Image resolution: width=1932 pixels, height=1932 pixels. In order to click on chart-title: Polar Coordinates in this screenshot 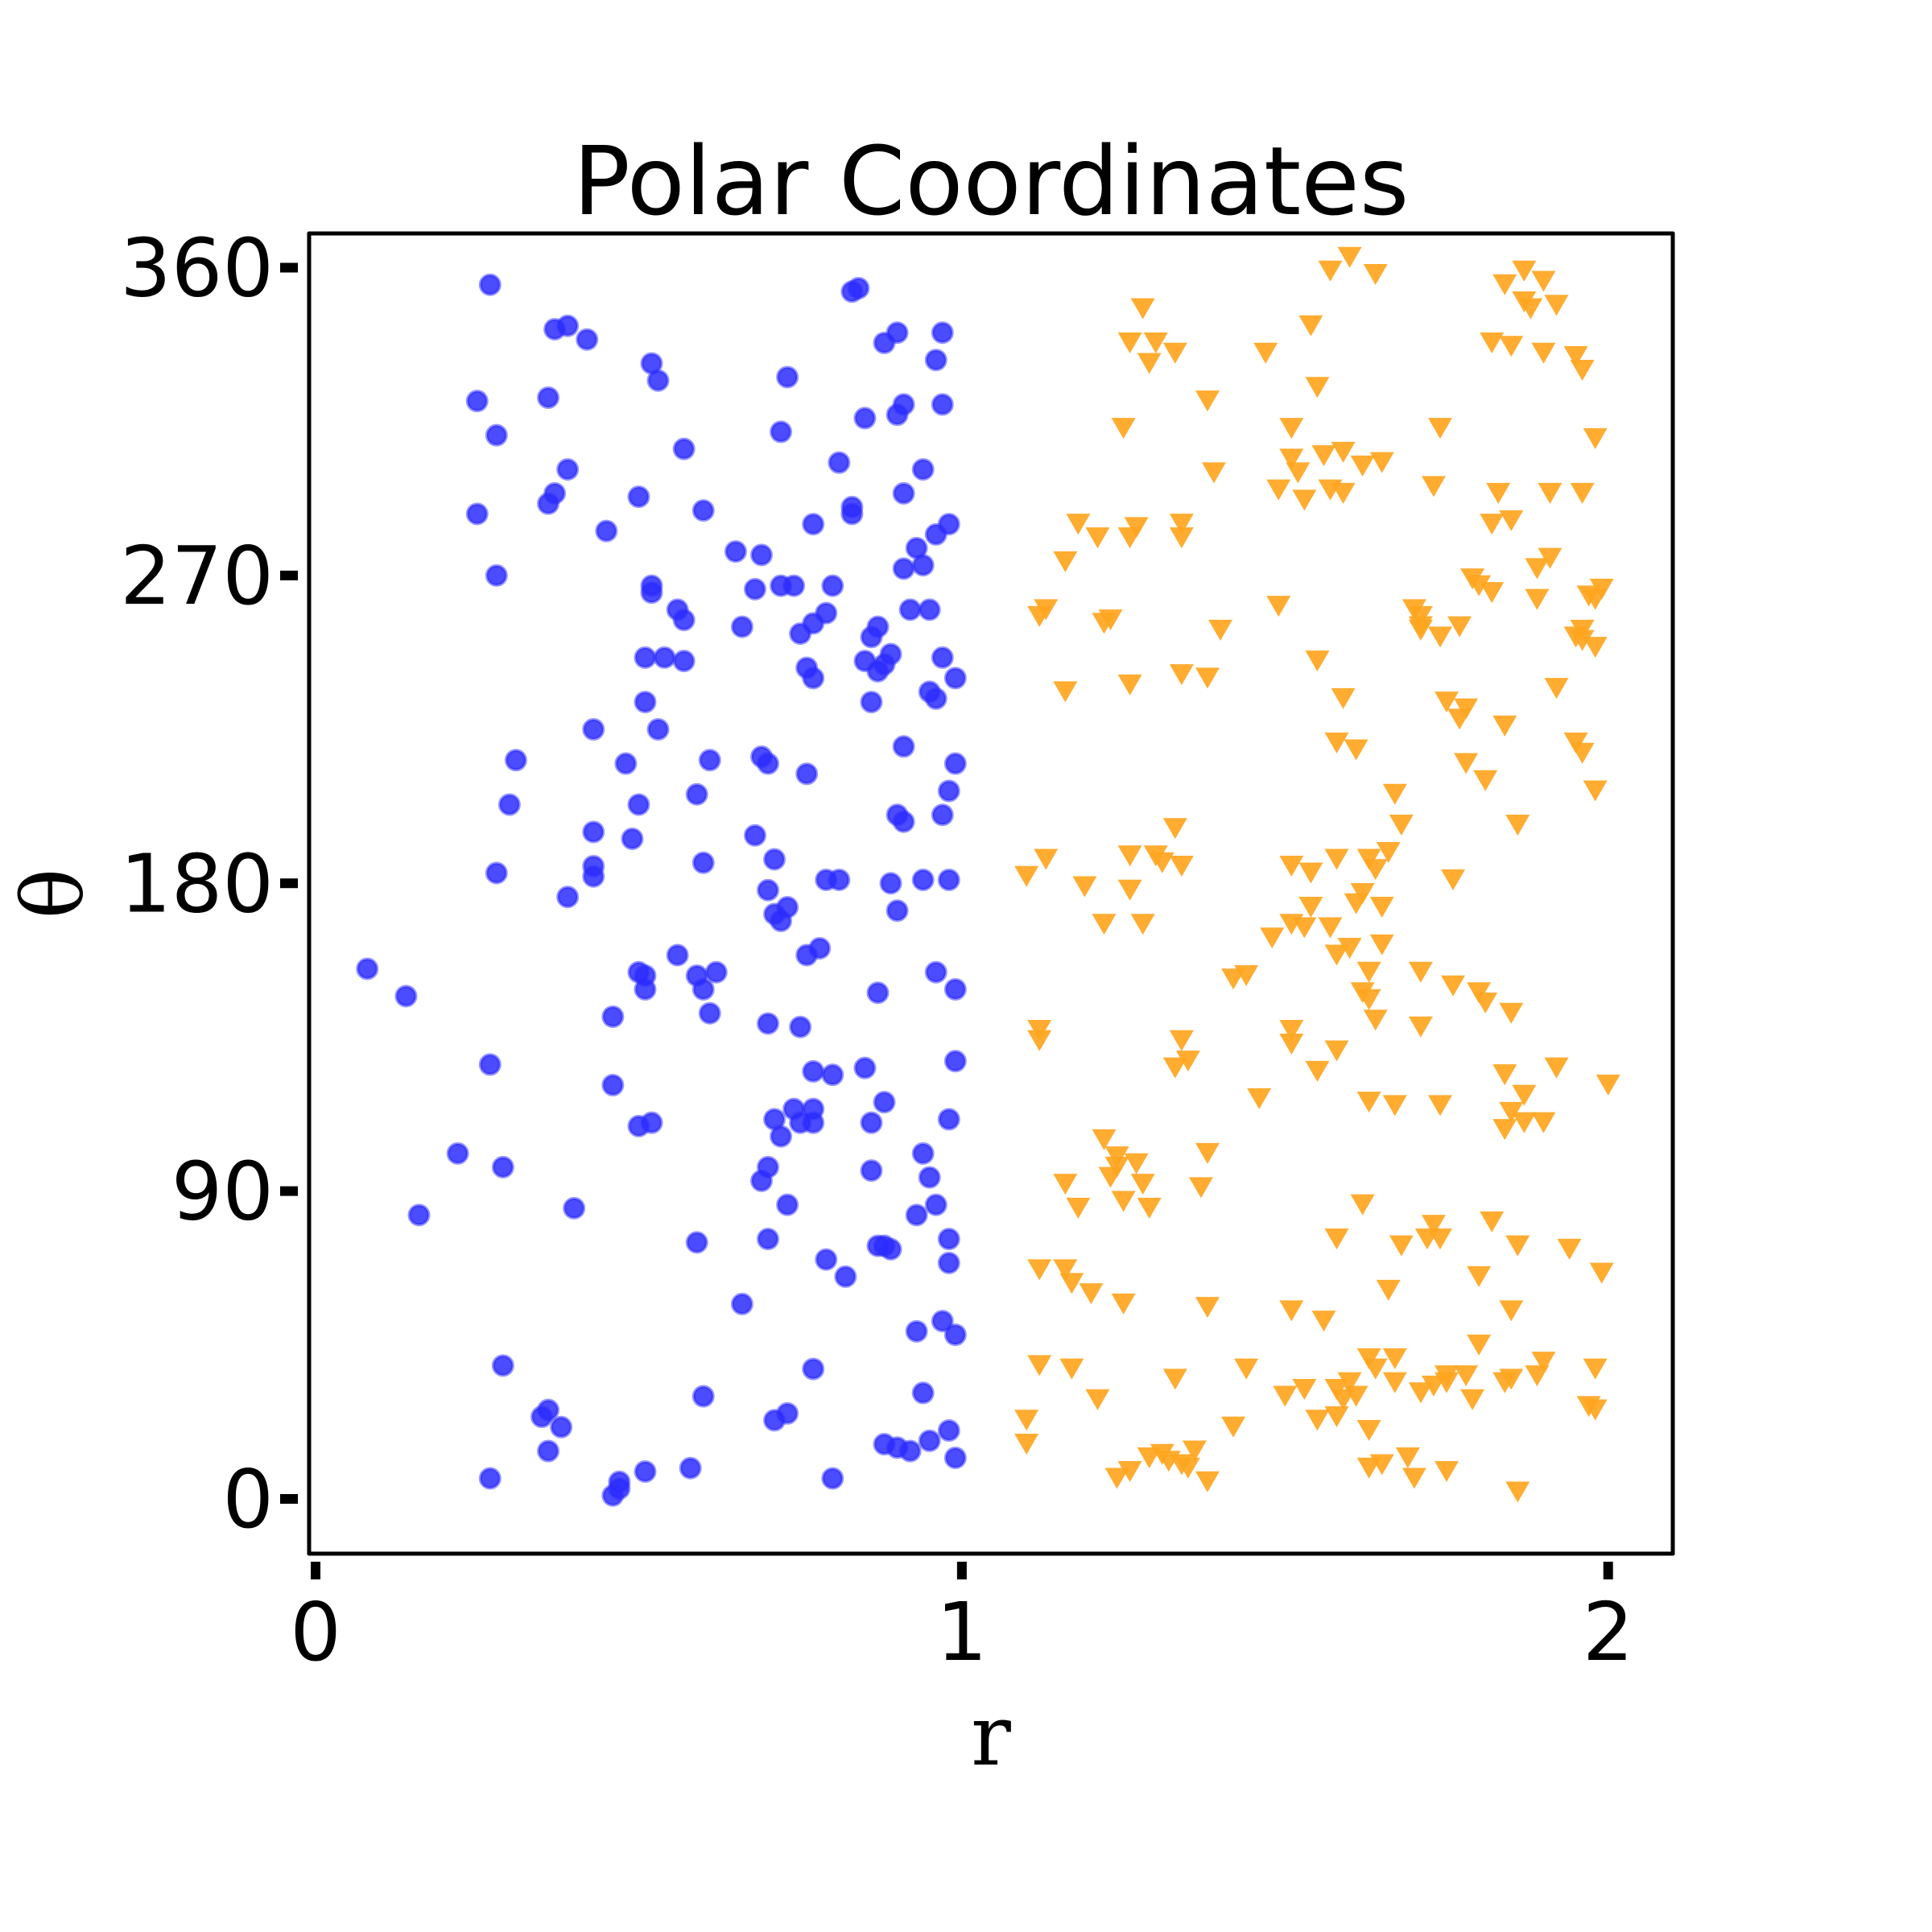, I will do `click(991, 181)`.